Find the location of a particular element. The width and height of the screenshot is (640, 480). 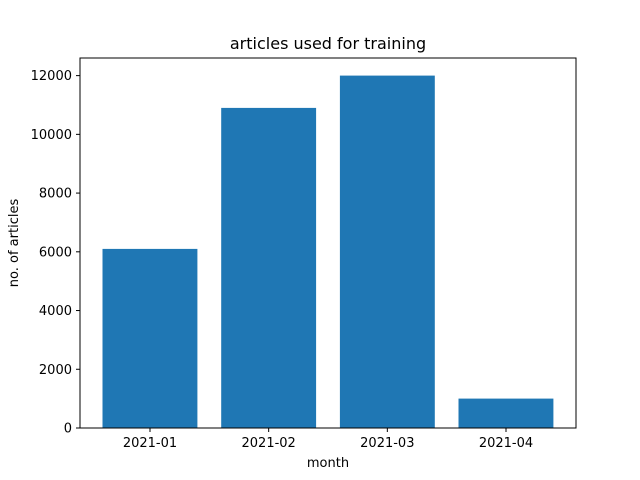

x-tick-label: 2021-02 is located at coordinates (269, 443).